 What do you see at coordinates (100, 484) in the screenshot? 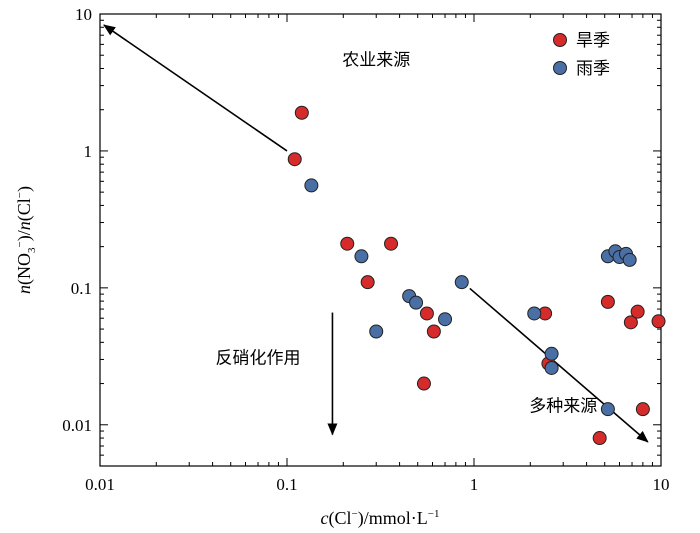
I see `x-tick-label: 0.01` at bounding box center [100, 484].